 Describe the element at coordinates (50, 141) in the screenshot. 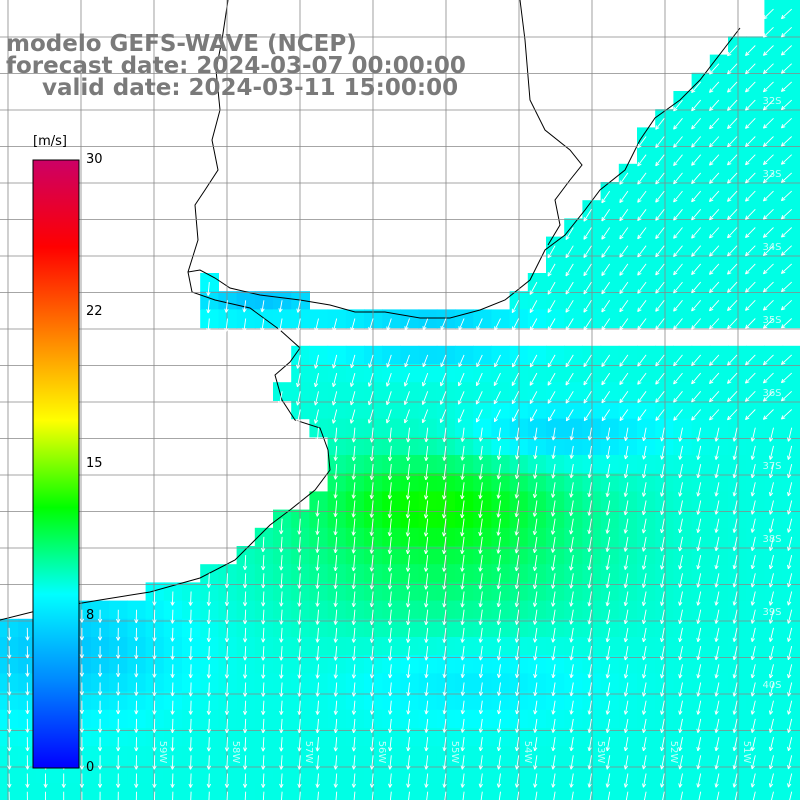

I see `colorbar-unit: [m/s]` at that location.